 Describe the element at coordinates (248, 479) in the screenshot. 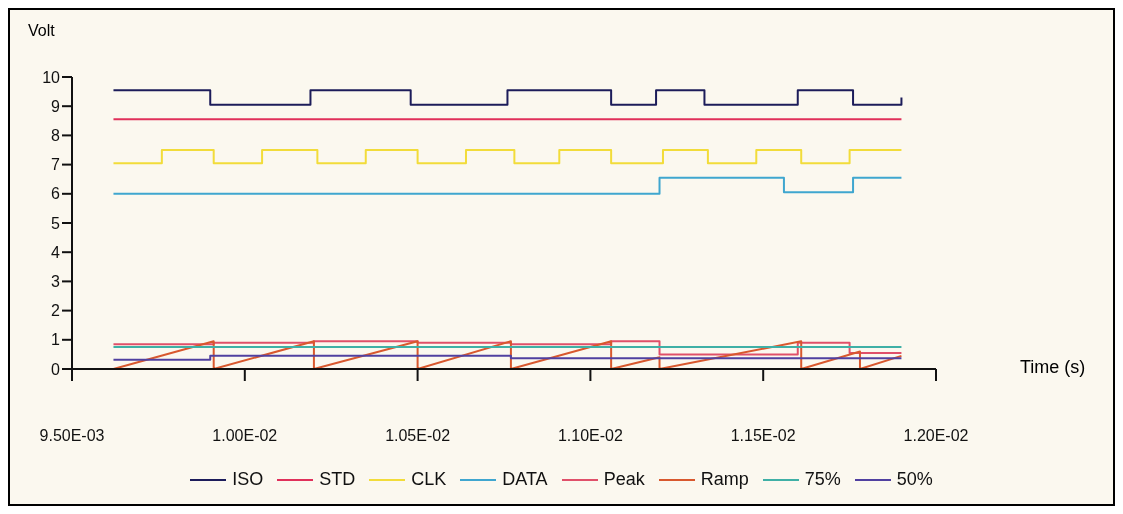

I see `legend-label: ISO` at that location.